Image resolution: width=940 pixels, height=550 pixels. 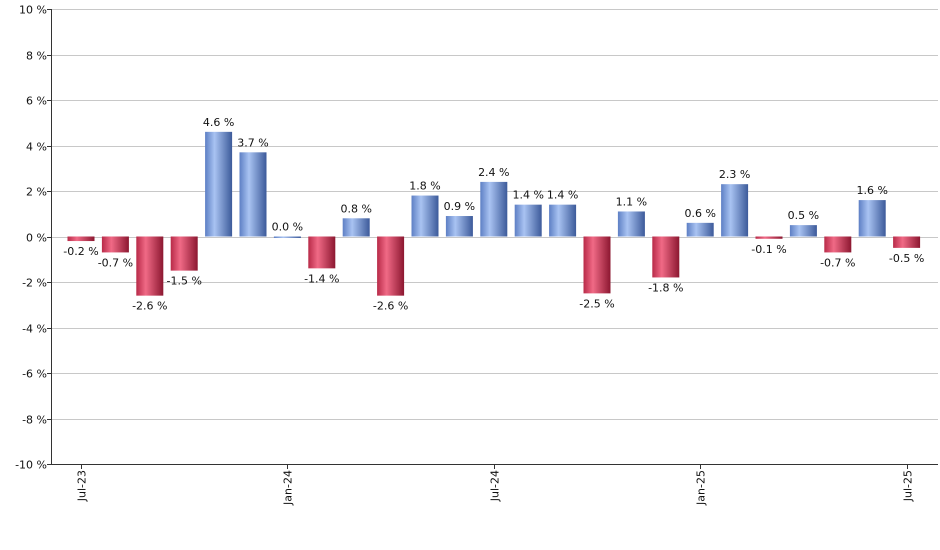 I want to click on data-label: 0.0 %, so click(x=287, y=227).